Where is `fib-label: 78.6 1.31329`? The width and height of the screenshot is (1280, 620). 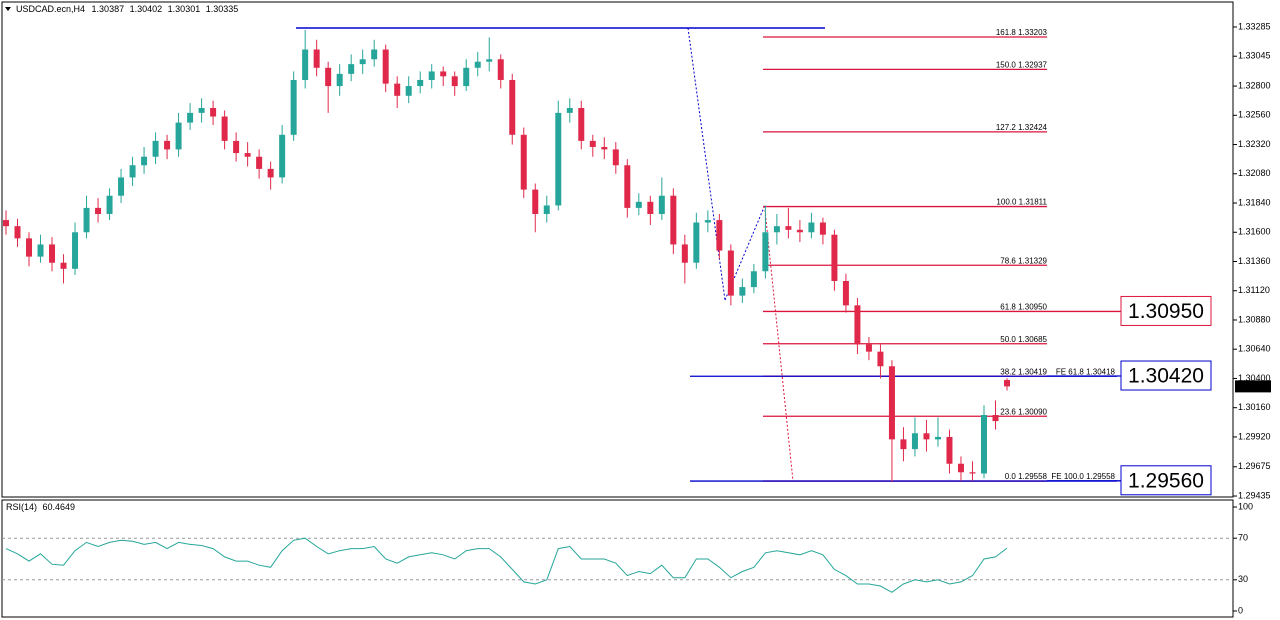 fib-label: 78.6 1.31329 is located at coordinates (1023, 260).